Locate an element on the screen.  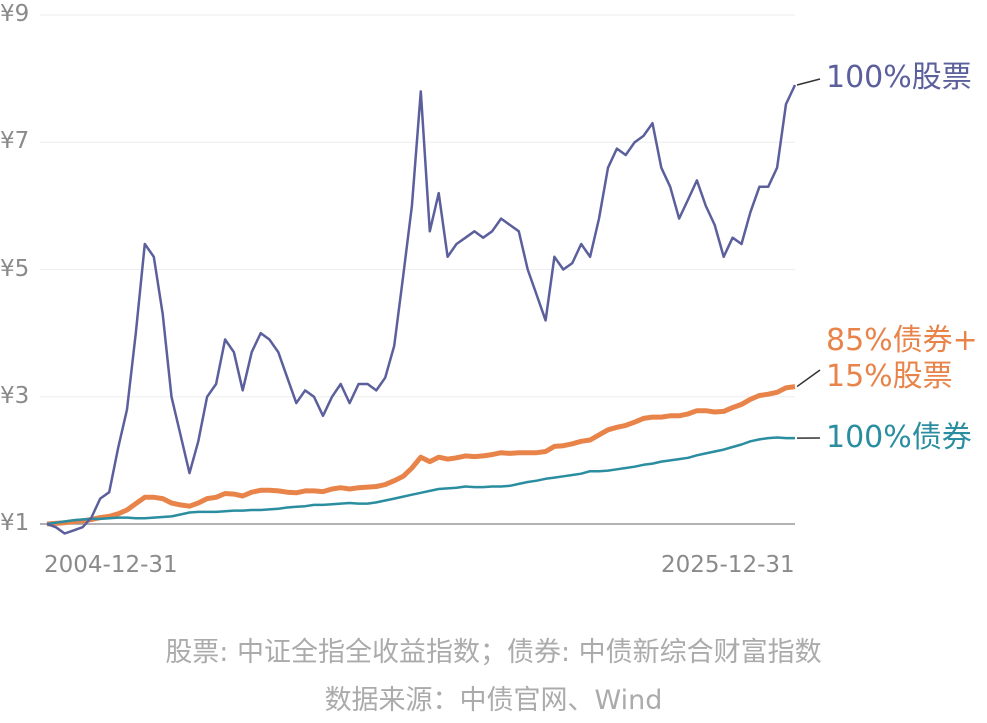
series-label: 100%债券 is located at coordinates (899, 437).